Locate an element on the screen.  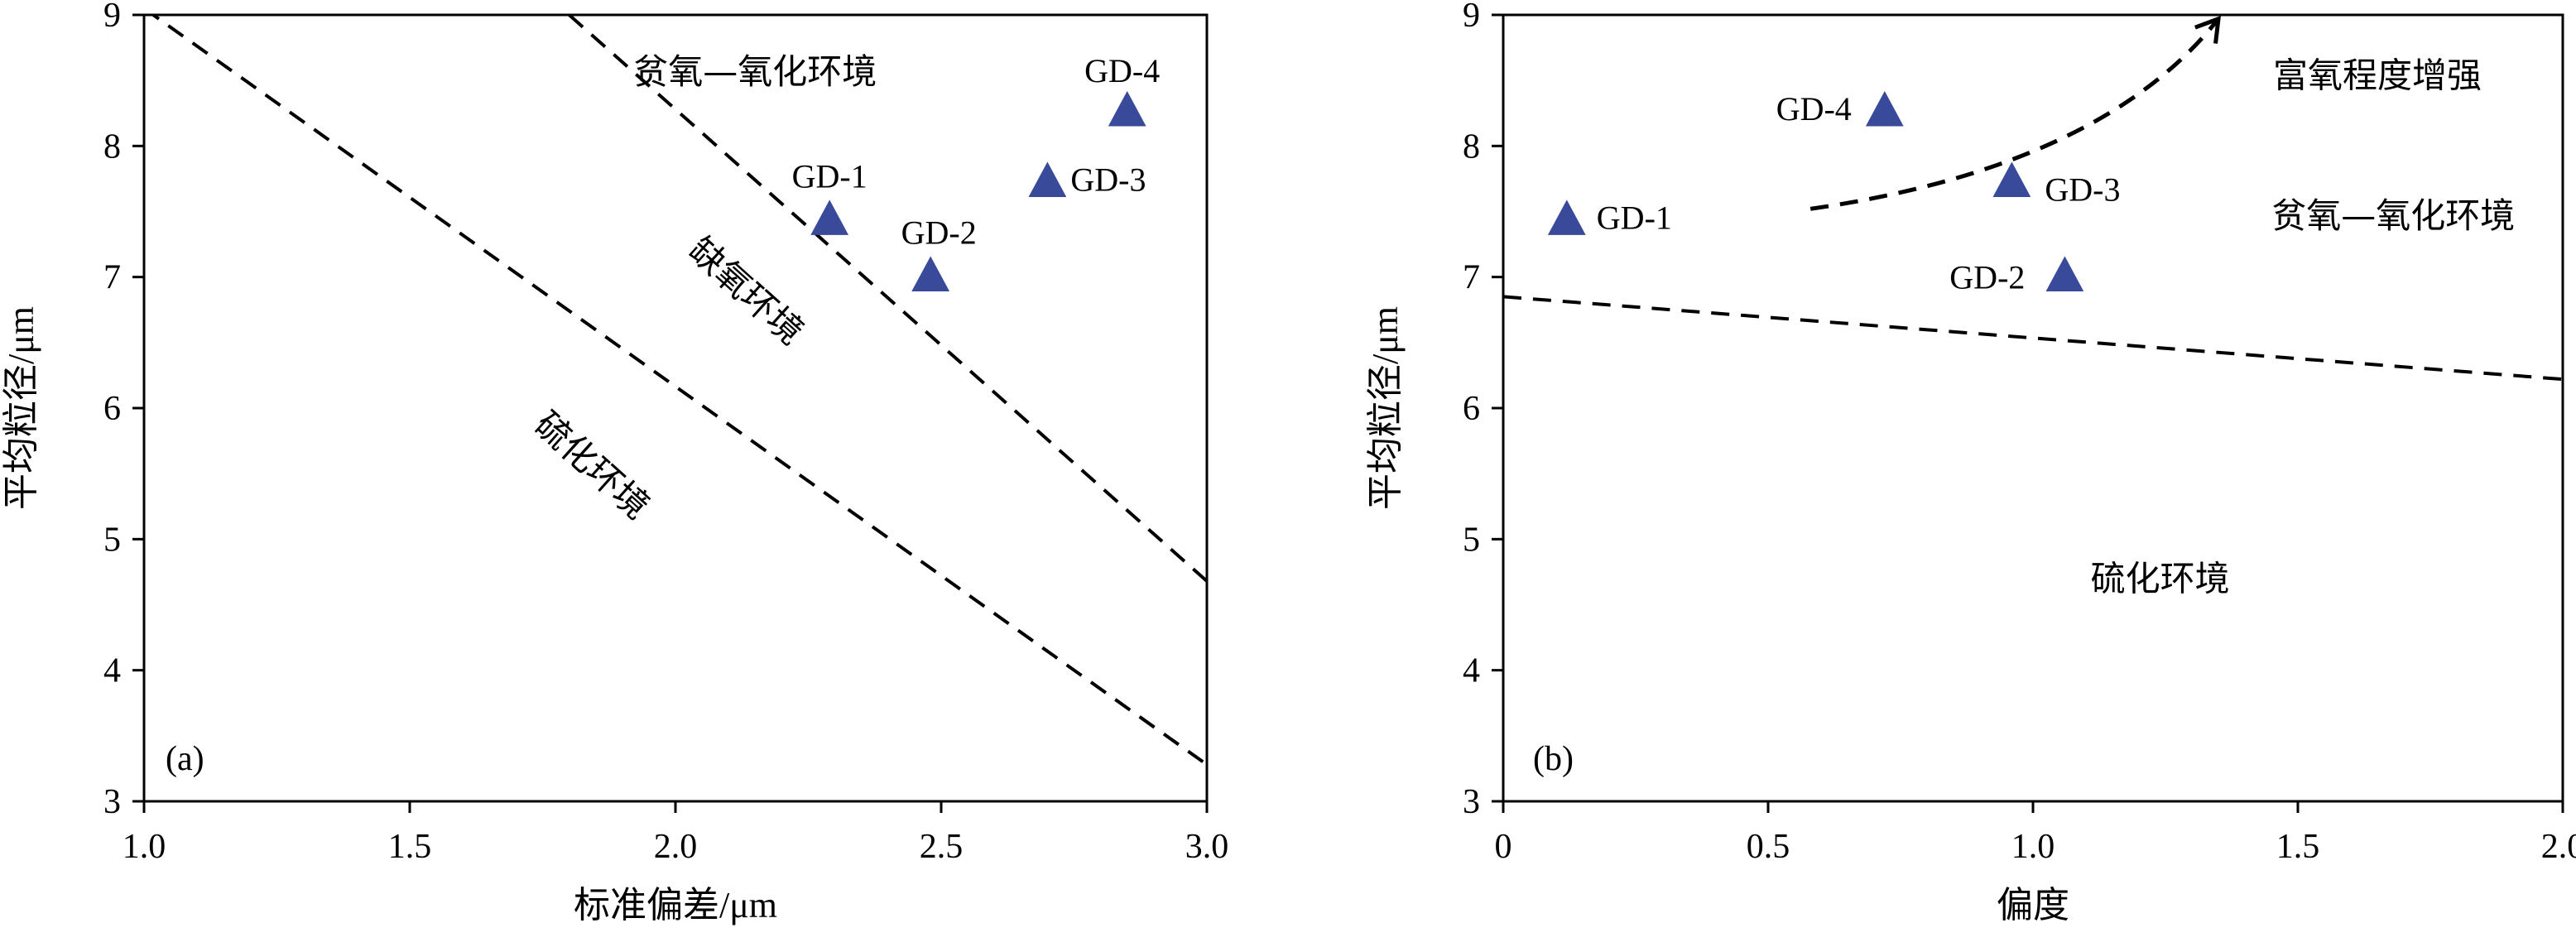
trend-arrow-head is located at coordinates (2207, 29).